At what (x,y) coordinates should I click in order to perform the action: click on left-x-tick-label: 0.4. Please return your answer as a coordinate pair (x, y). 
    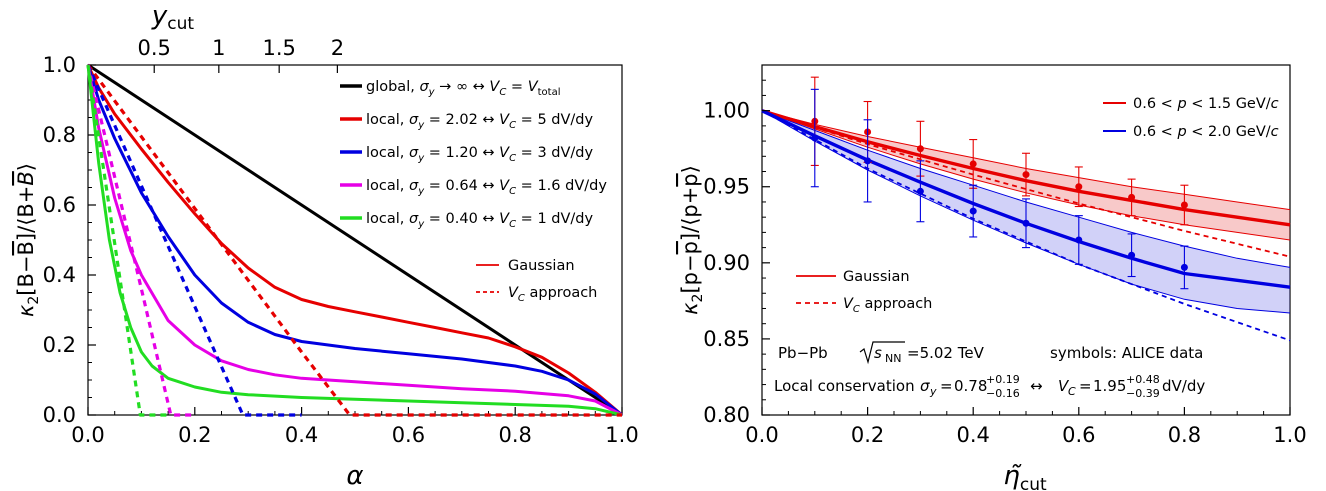
    Looking at the image, I should click on (301, 435).